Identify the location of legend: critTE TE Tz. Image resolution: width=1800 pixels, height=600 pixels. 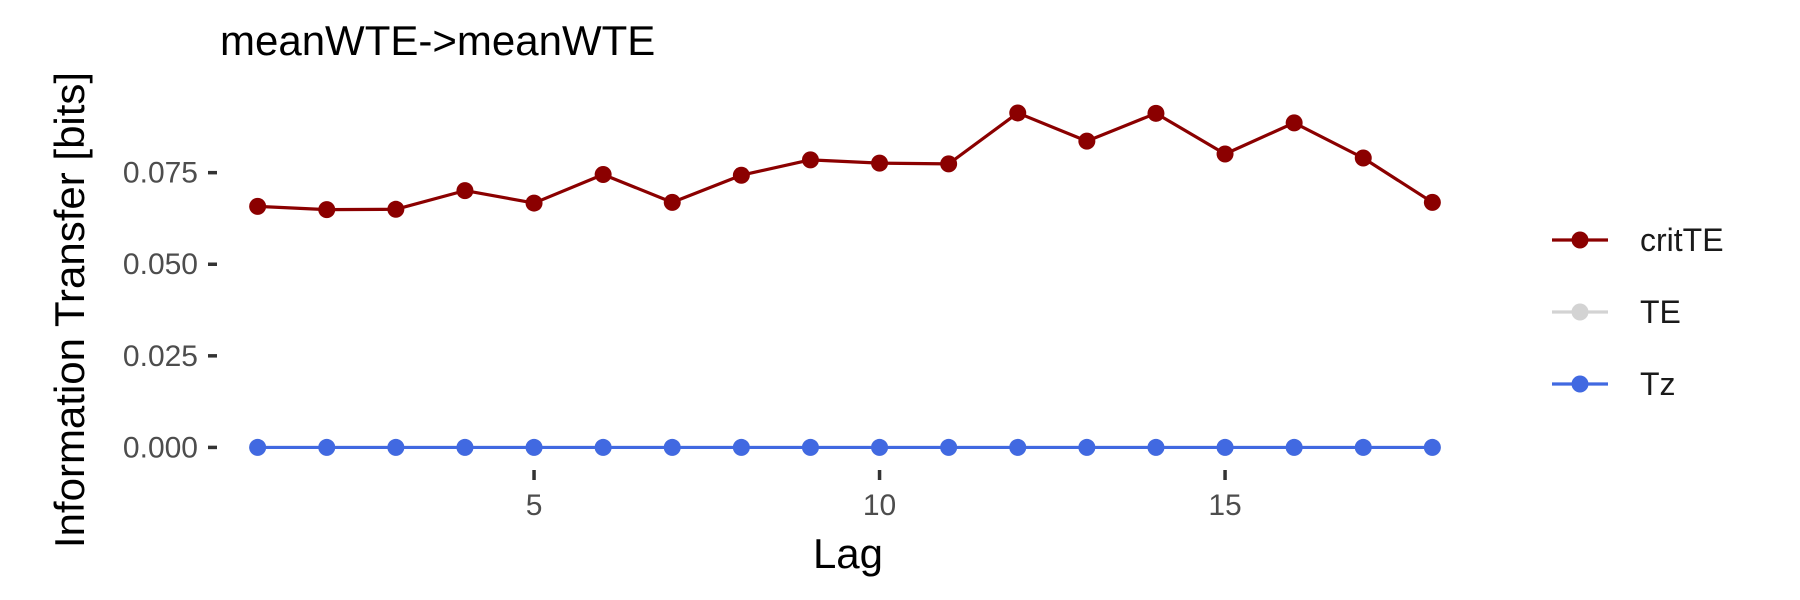
(1638, 312).